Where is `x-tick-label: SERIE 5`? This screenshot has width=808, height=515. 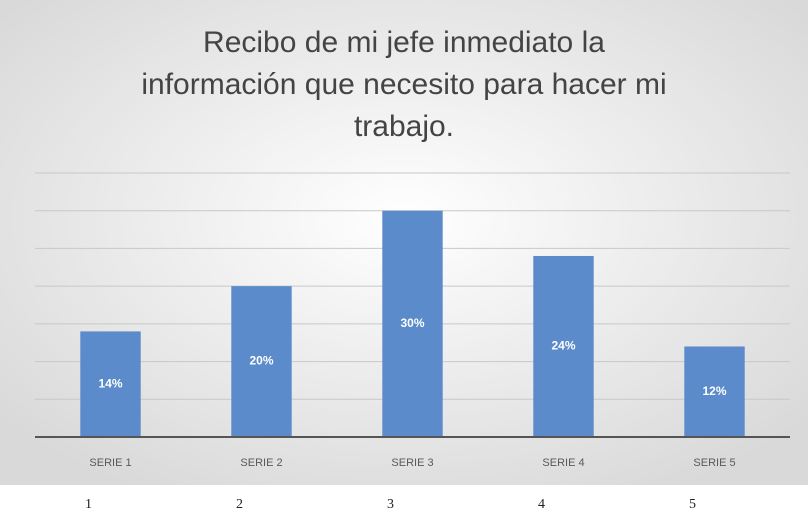
x-tick-label: SERIE 5 is located at coordinates (714, 463).